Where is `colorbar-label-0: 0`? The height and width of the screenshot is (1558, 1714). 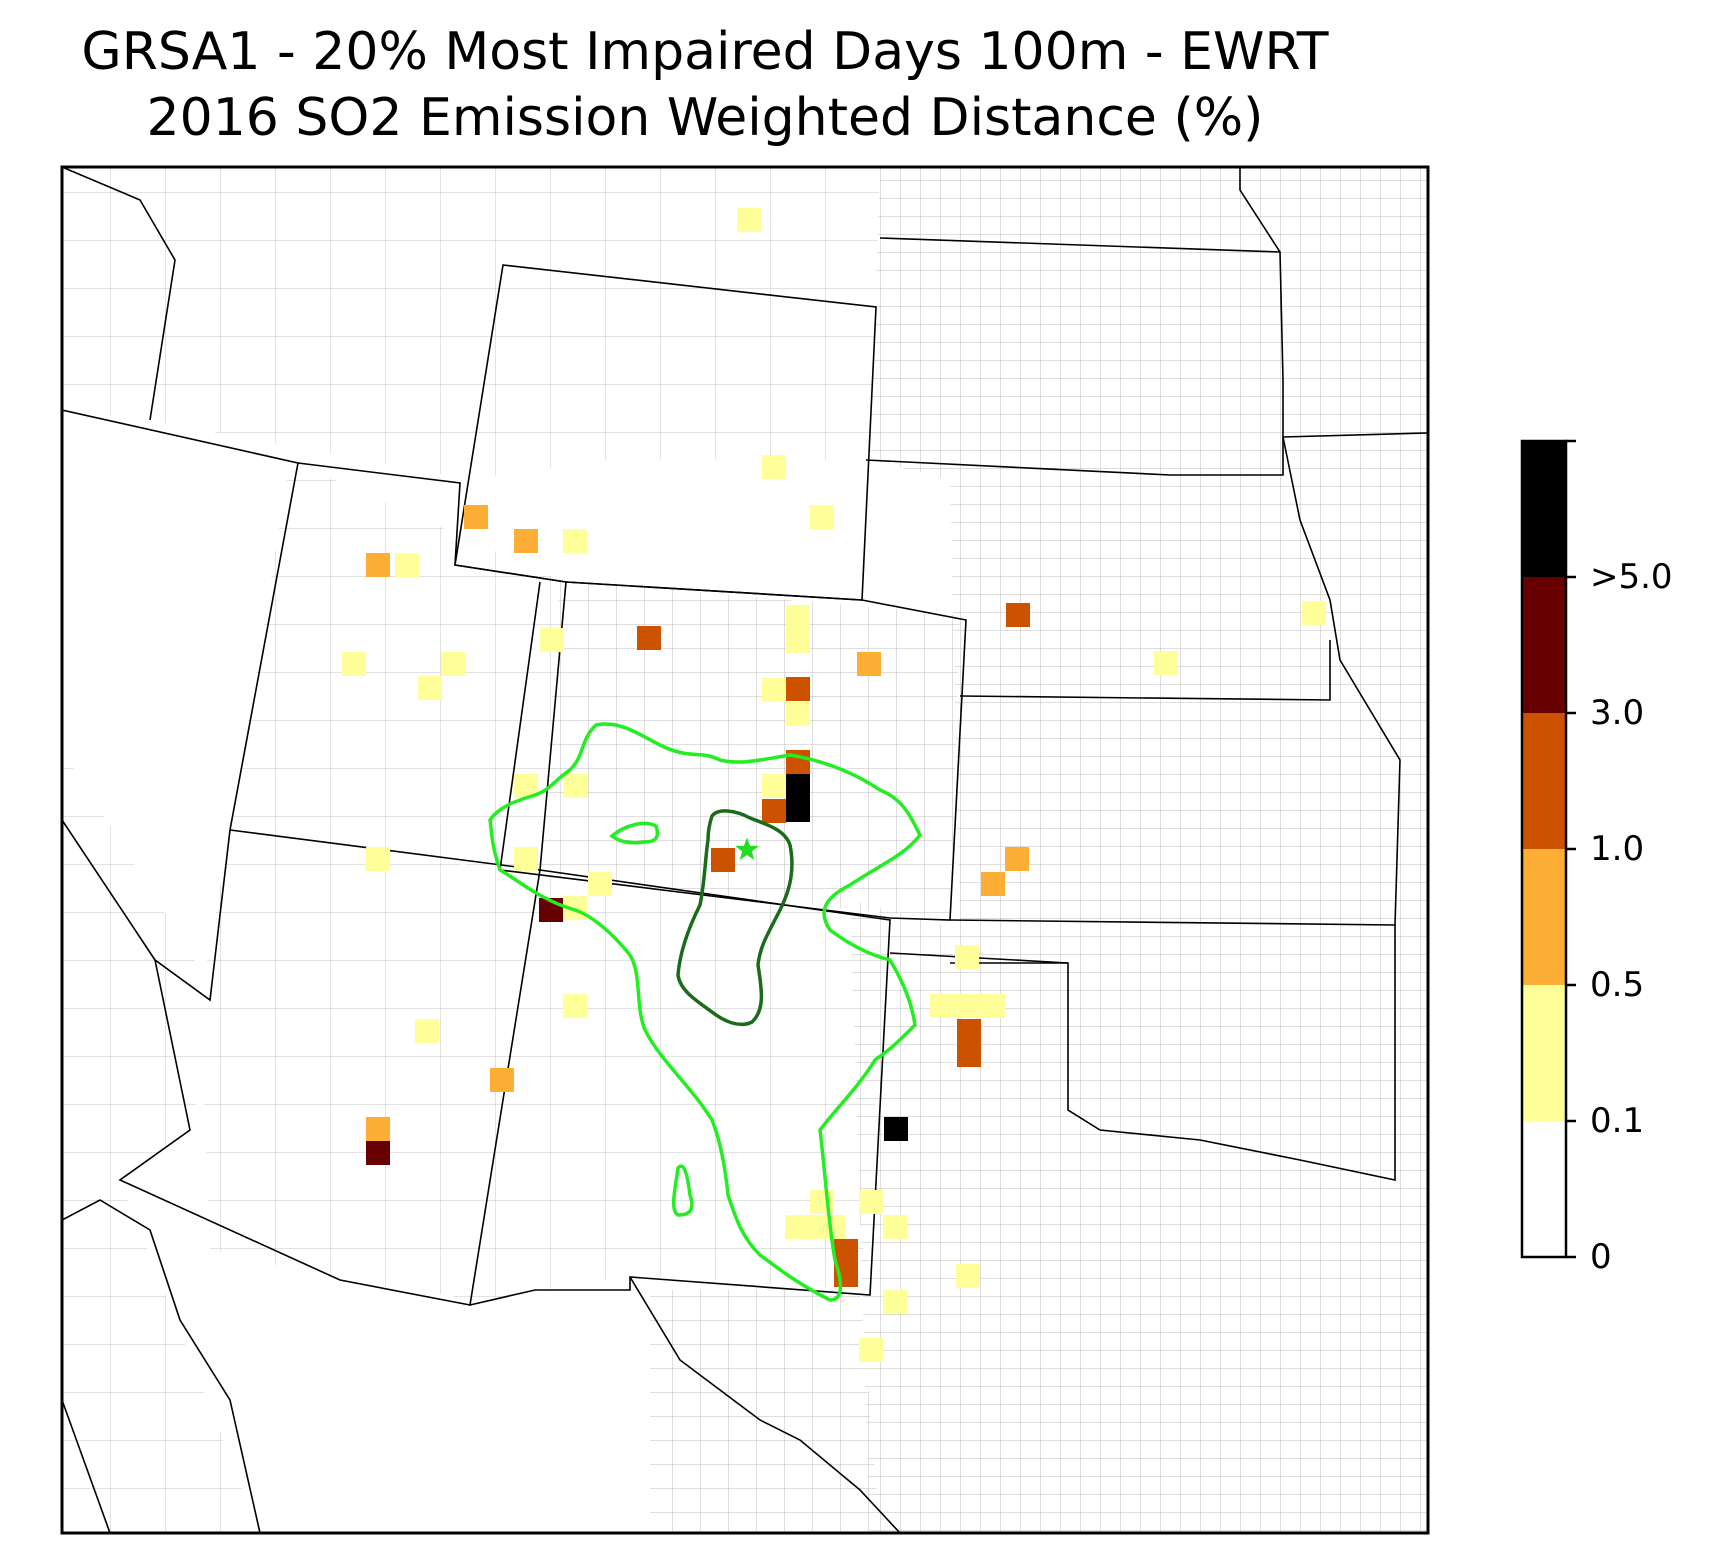
colorbar-label-0: 0 is located at coordinates (1601, 1257).